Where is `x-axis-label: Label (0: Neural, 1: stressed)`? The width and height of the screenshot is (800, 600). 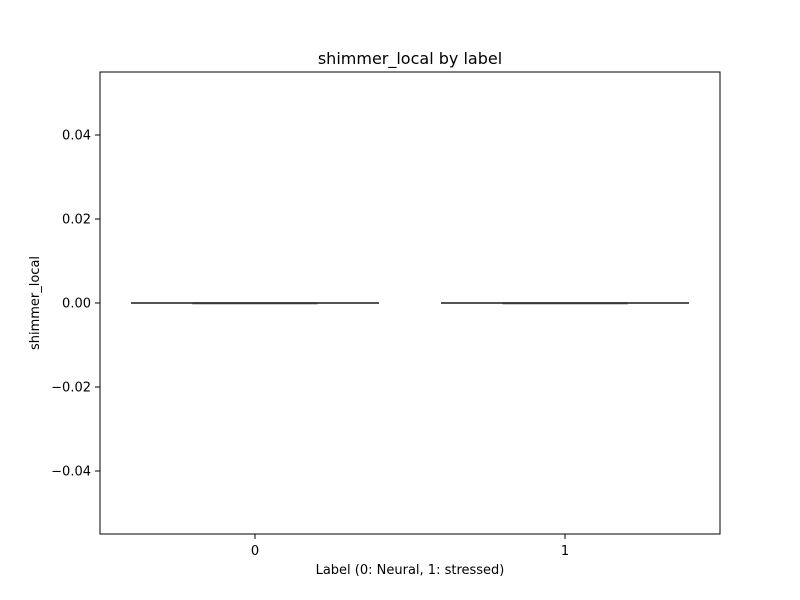 x-axis-label: Label (0: Neural, 1: stressed) is located at coordinates (410, 570).